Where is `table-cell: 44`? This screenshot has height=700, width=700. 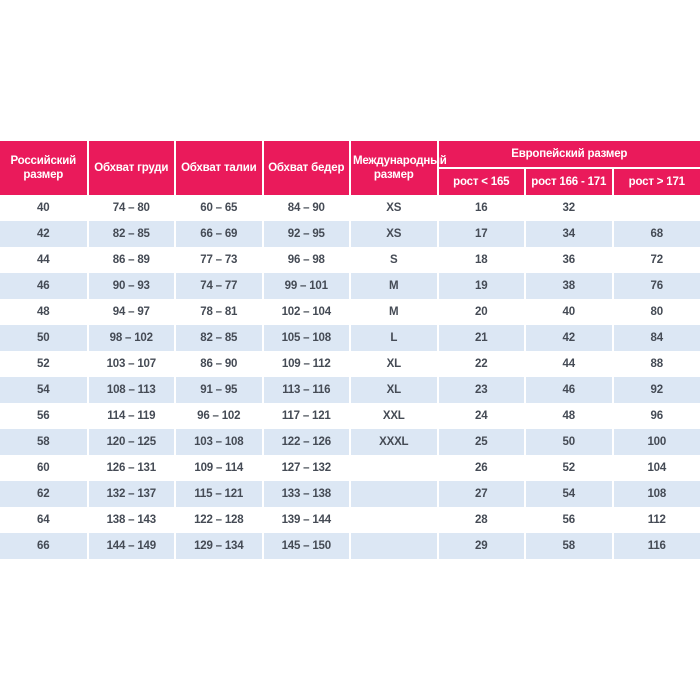 table-cell: 44 is located at coordinates (569, 364).